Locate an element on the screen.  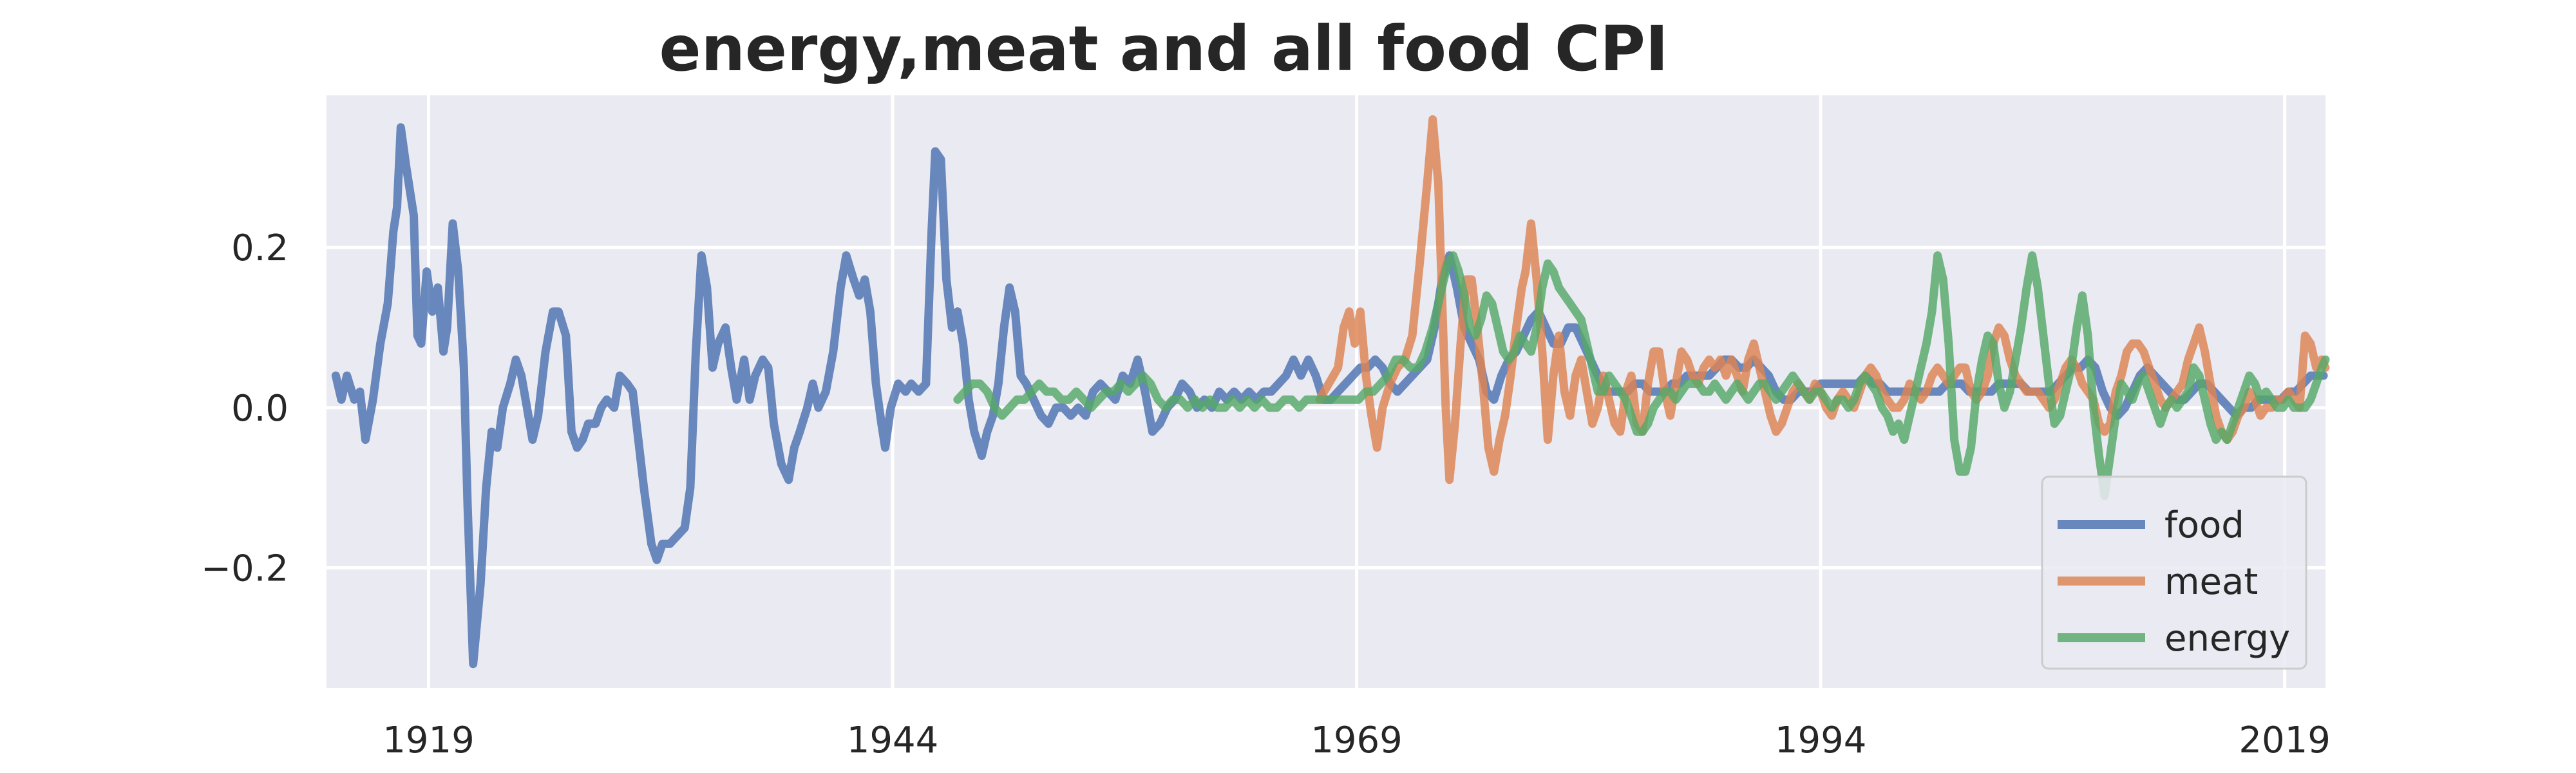
x-tick-label: 2019 is located at coordinates (2285, 740).